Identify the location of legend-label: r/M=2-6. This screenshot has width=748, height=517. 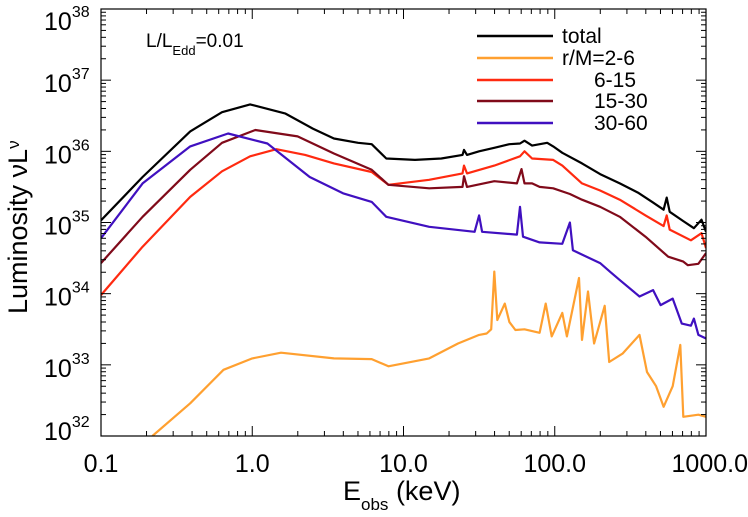
(598, 58).